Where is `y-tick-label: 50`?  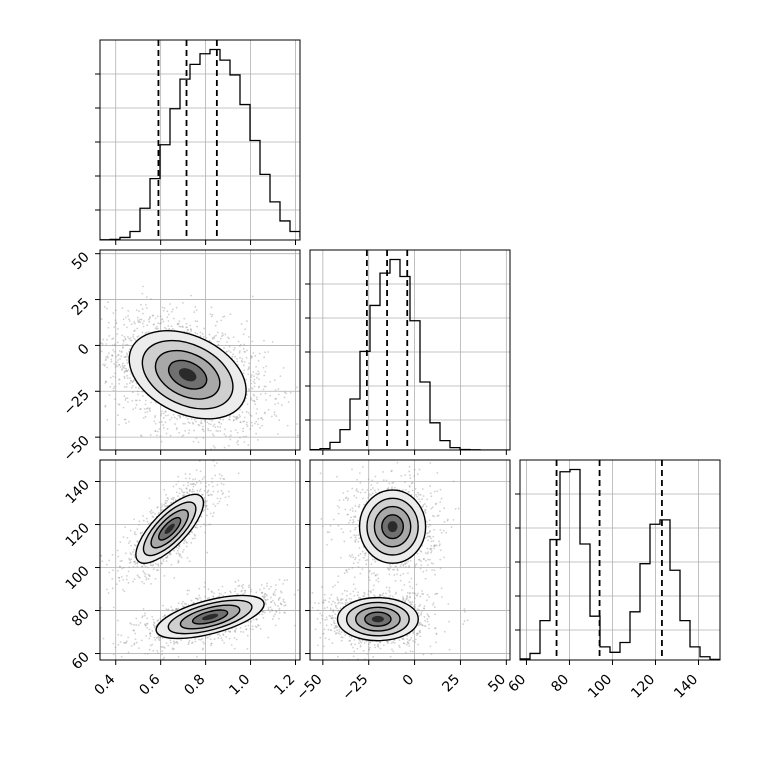
y-tick-label: 50 is located at coordinates (81, 261).